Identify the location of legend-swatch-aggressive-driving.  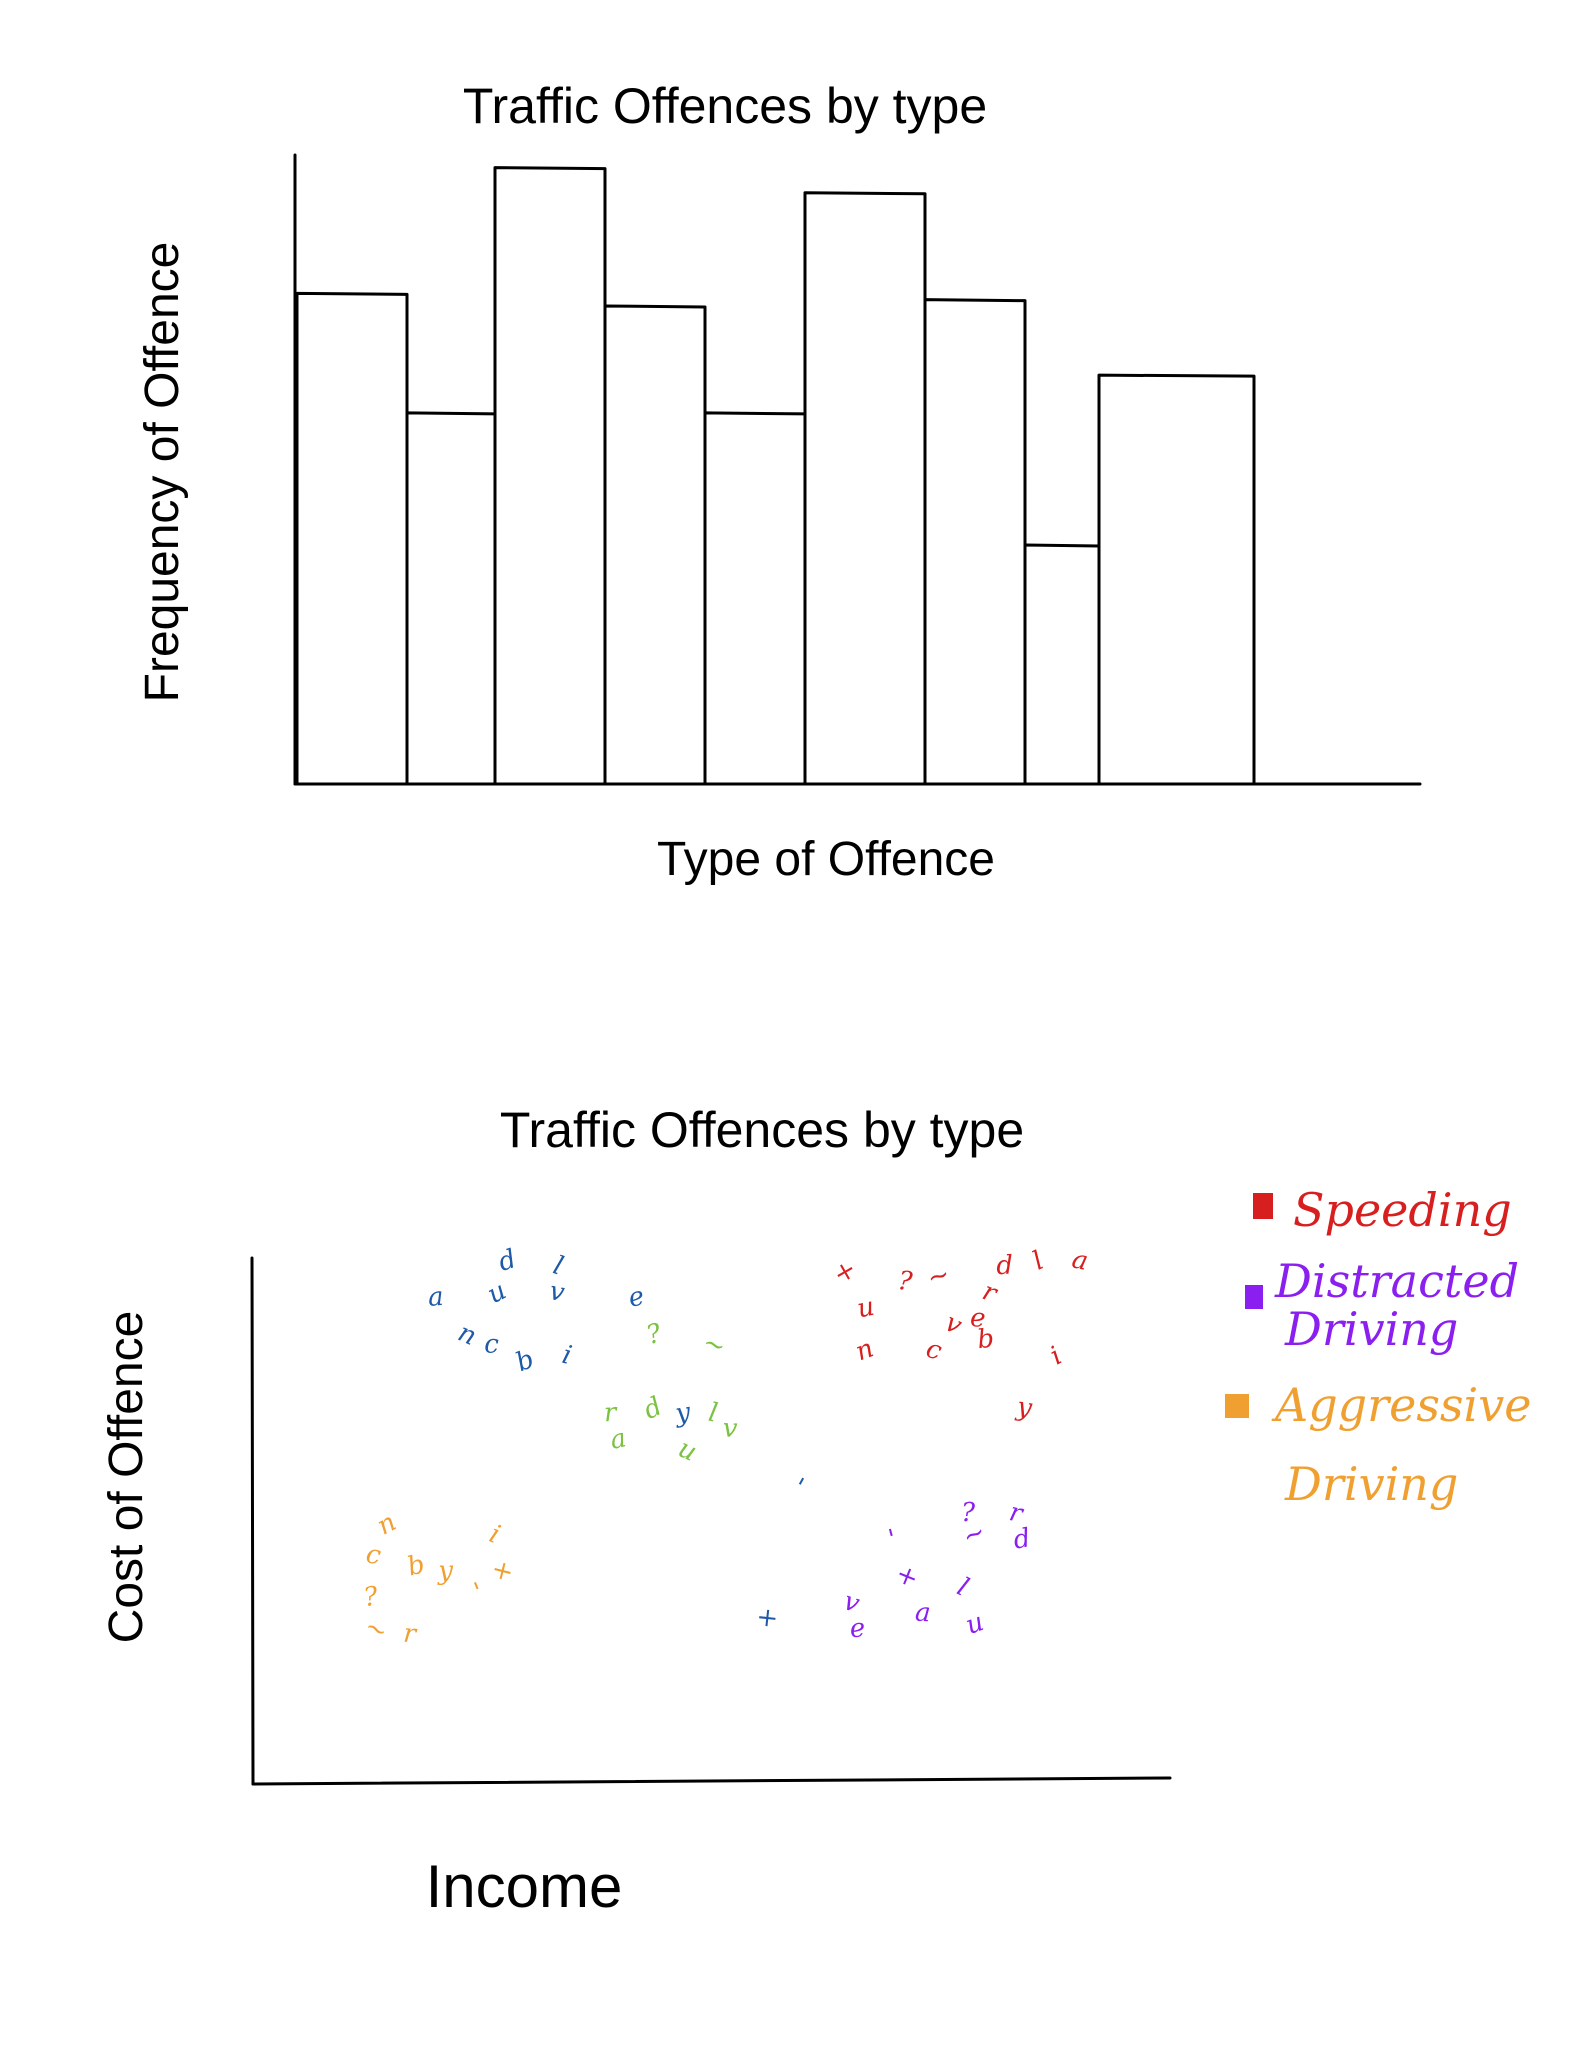
(1237, 1406).